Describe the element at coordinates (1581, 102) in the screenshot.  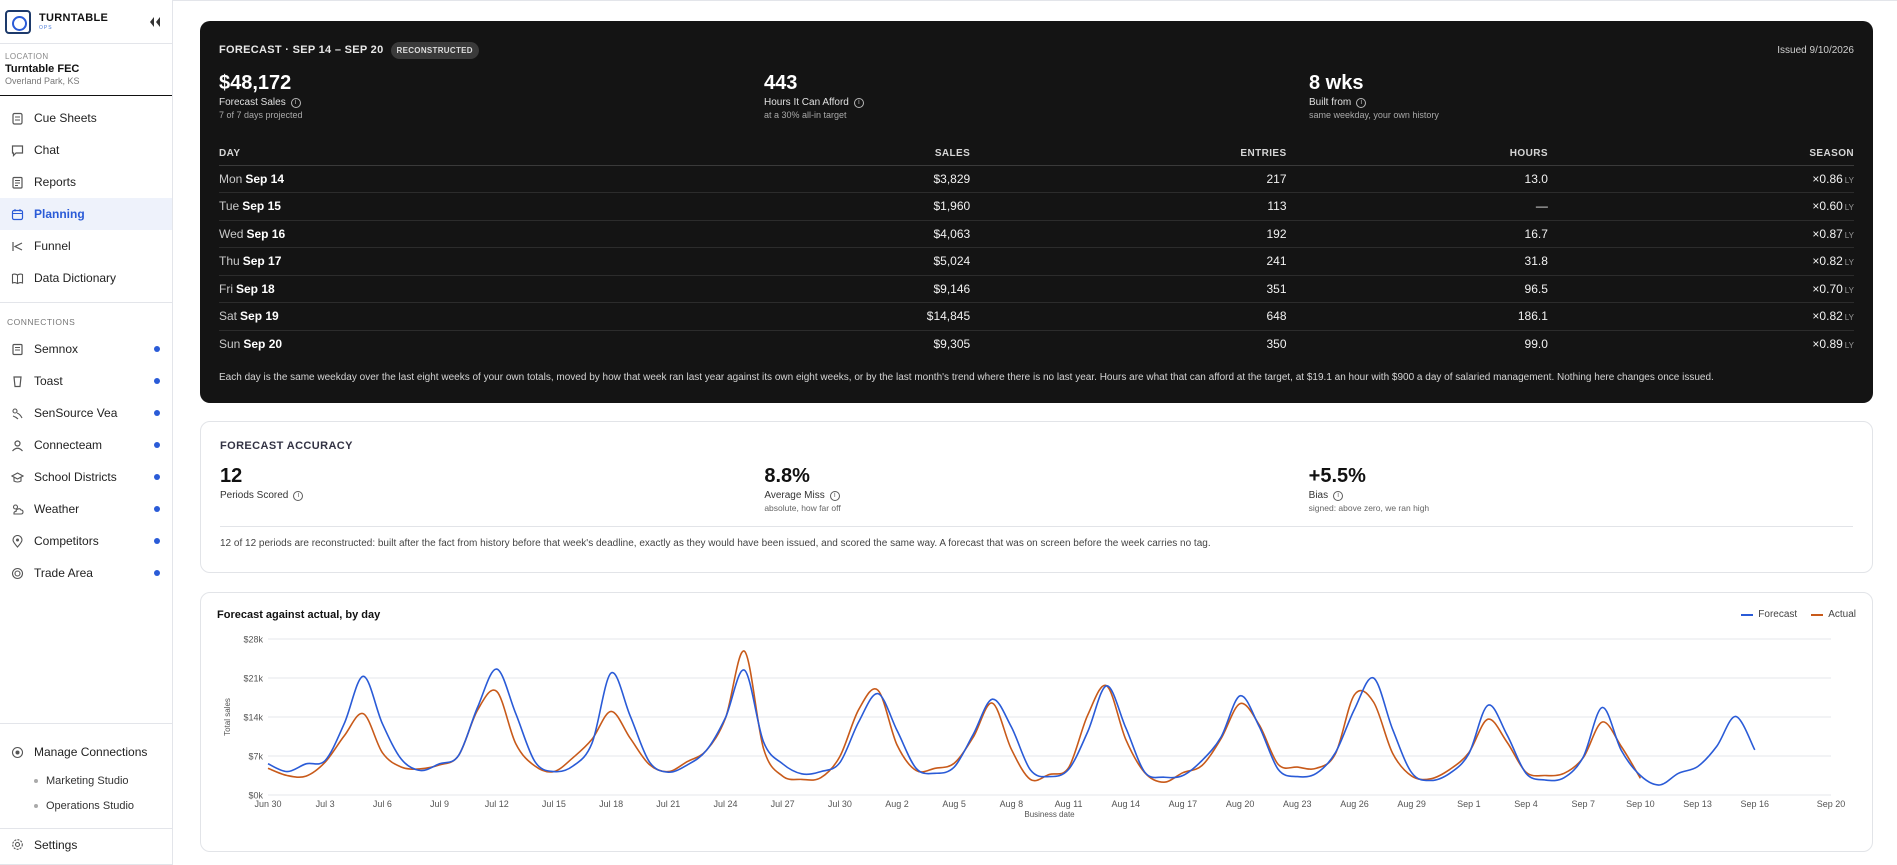
I see `kpi-label: Built from i` at that location.